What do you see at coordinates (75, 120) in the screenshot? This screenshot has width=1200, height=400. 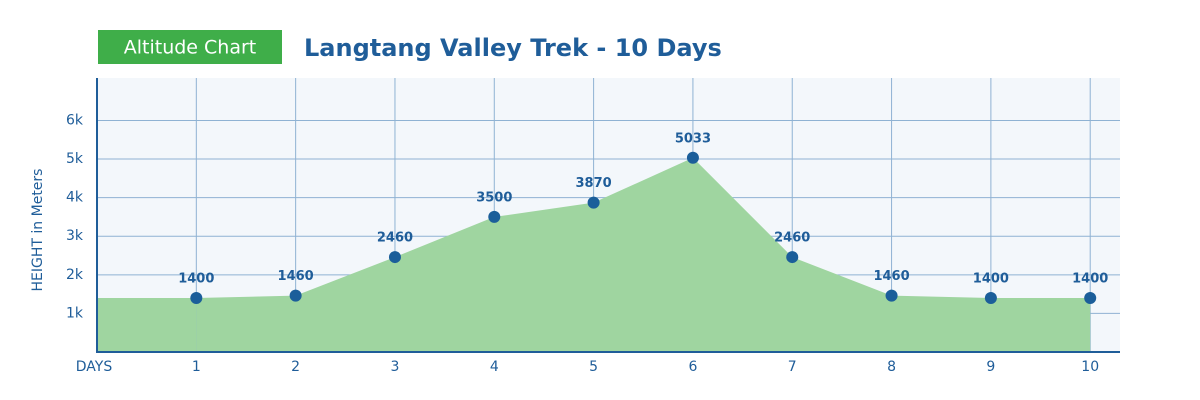 I see `y-tick-label: 6k` at bounding box center [75, 120].